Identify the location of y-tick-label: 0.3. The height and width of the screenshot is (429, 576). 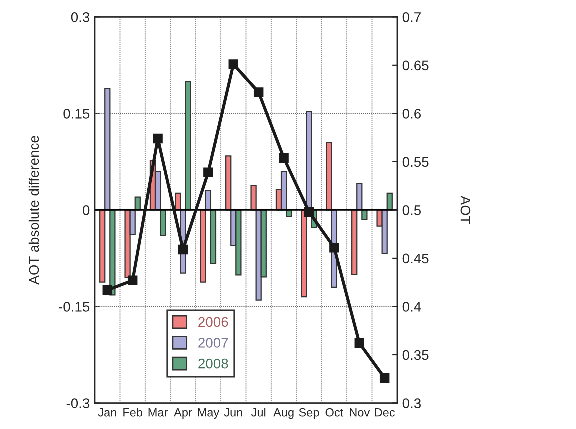
(80, 17).